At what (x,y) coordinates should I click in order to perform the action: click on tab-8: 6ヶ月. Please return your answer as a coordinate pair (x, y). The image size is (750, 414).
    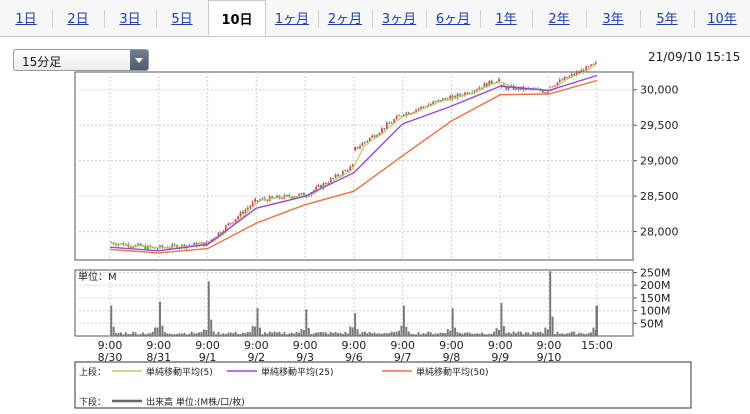
    Looking at the image, I should click on (453, 19).